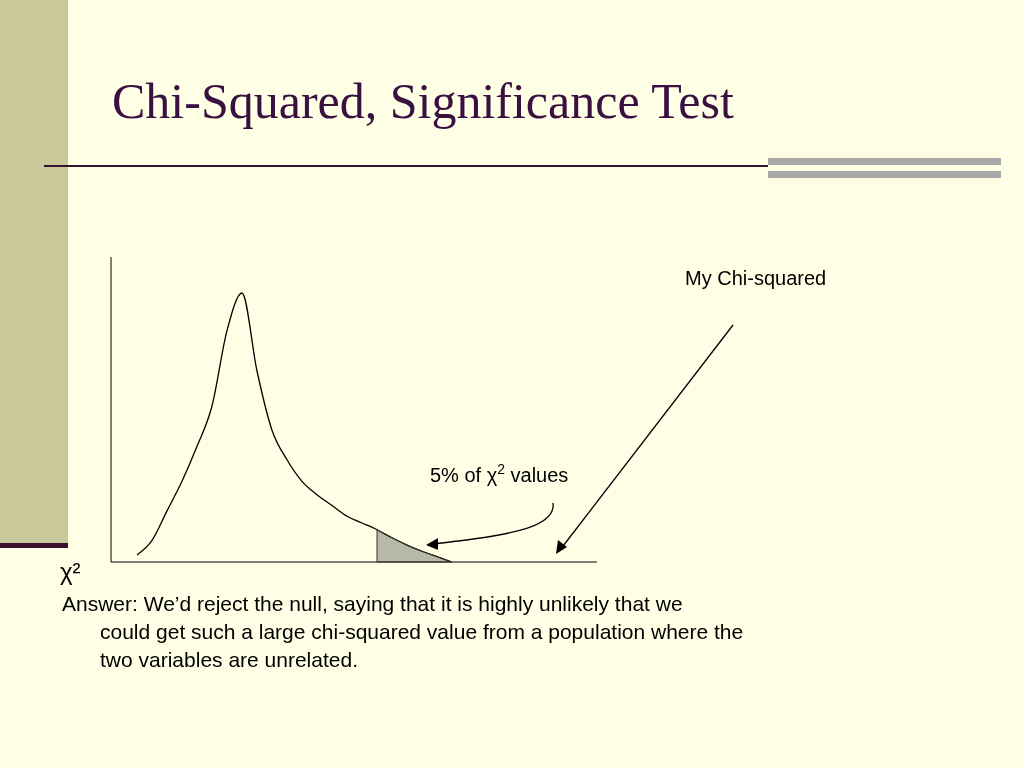  Describe the element at coordinates (403, 631) in the screenshot. I see `text: Answer: We’d reject the null, saying that it is highly unlikely that we could get such a large chi-squared value from a population where the two variables are unrelated.` at that location.